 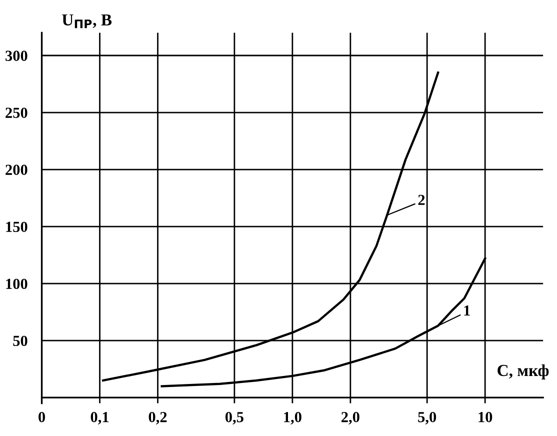 I want to click on x-tick-label: 5,0, so click(x=427, y=418).